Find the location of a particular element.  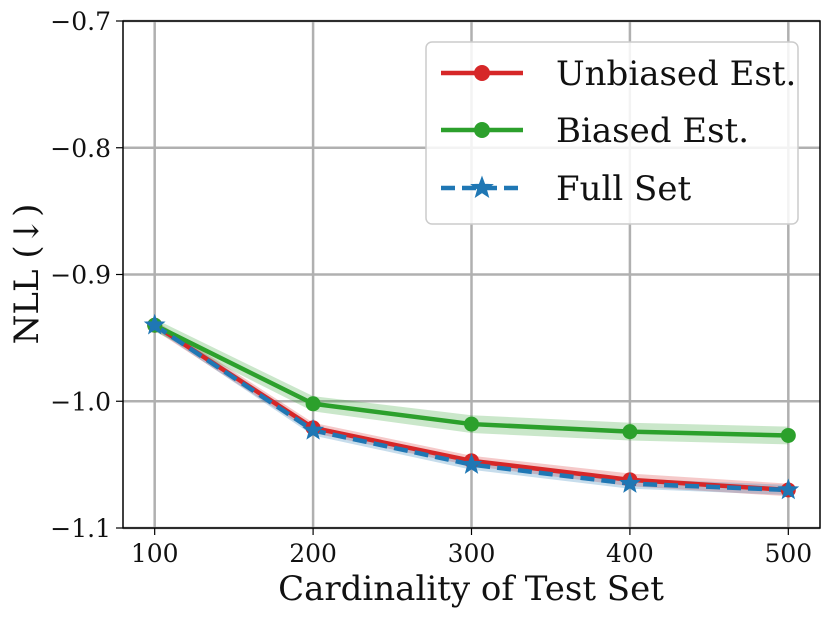

y-tick-label: −0.9 is located at coordinates (80, 275).